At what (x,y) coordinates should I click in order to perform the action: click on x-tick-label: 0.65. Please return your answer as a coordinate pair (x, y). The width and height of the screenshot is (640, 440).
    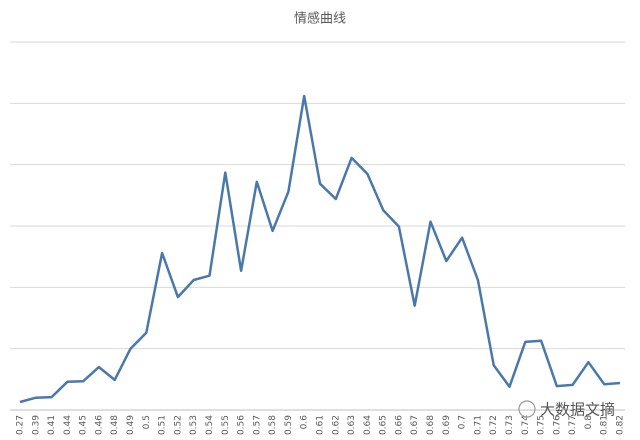
    Looking at the image, I should click on (384, 425).